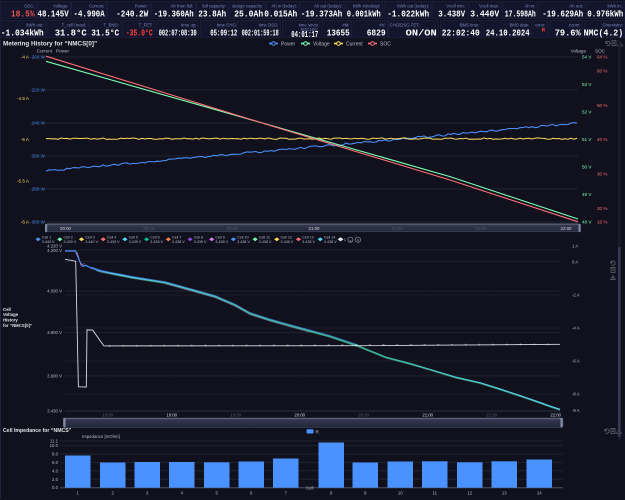 The image size is (625, 500). I want to click on svg-text: SOC:, so click(29, 5).